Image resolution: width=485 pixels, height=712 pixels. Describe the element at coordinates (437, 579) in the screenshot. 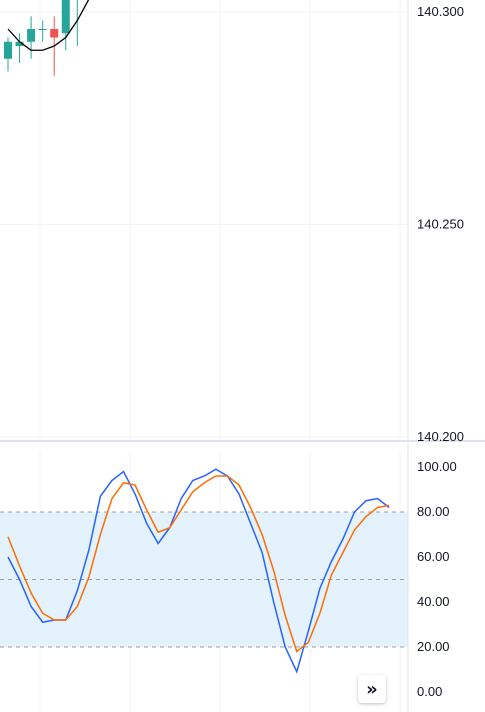

I see `stochastic-axis: 0.00 20.00 40.00 60.00 80.00 100.00` at that location.